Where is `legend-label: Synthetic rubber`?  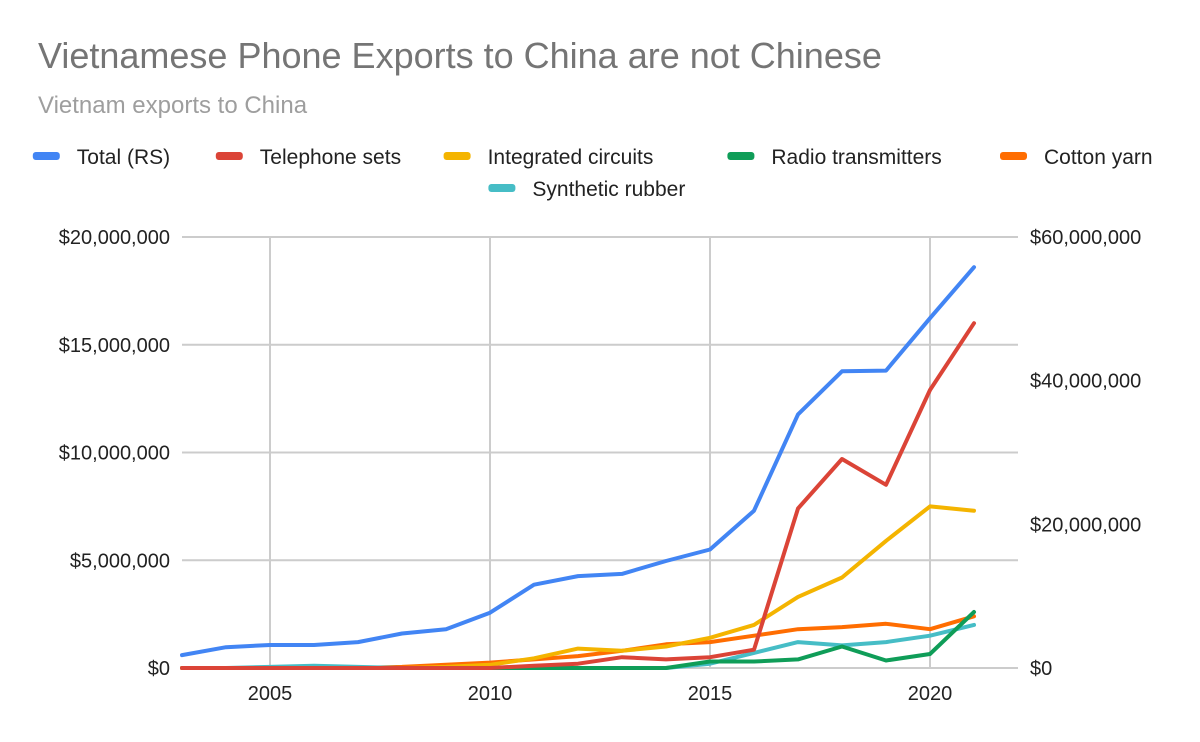 legend-label: Synthetic rubber is located at coordinates (608, 189).